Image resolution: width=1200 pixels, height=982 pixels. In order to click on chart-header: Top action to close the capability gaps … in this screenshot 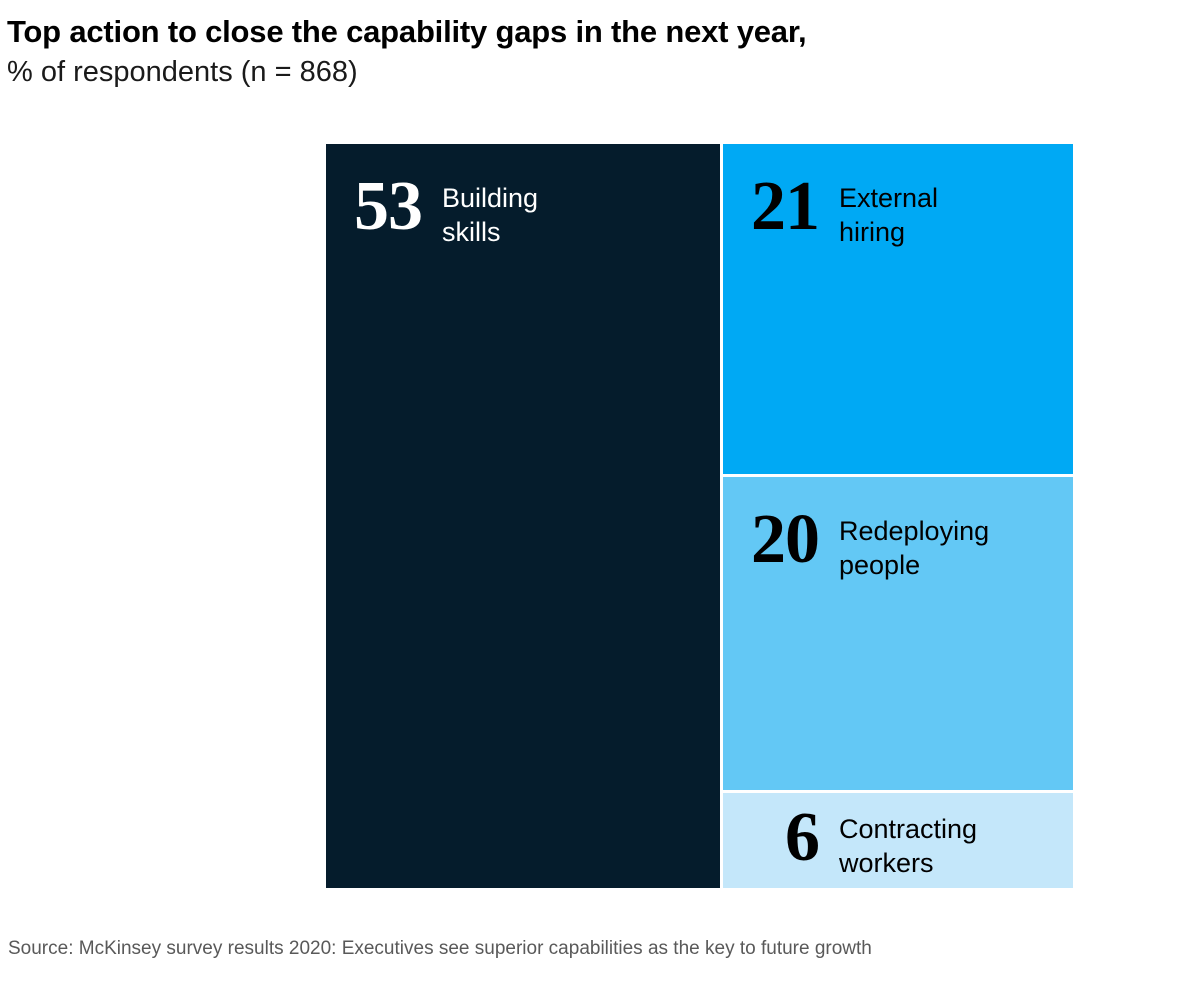, I will do `click(557, 52)`.